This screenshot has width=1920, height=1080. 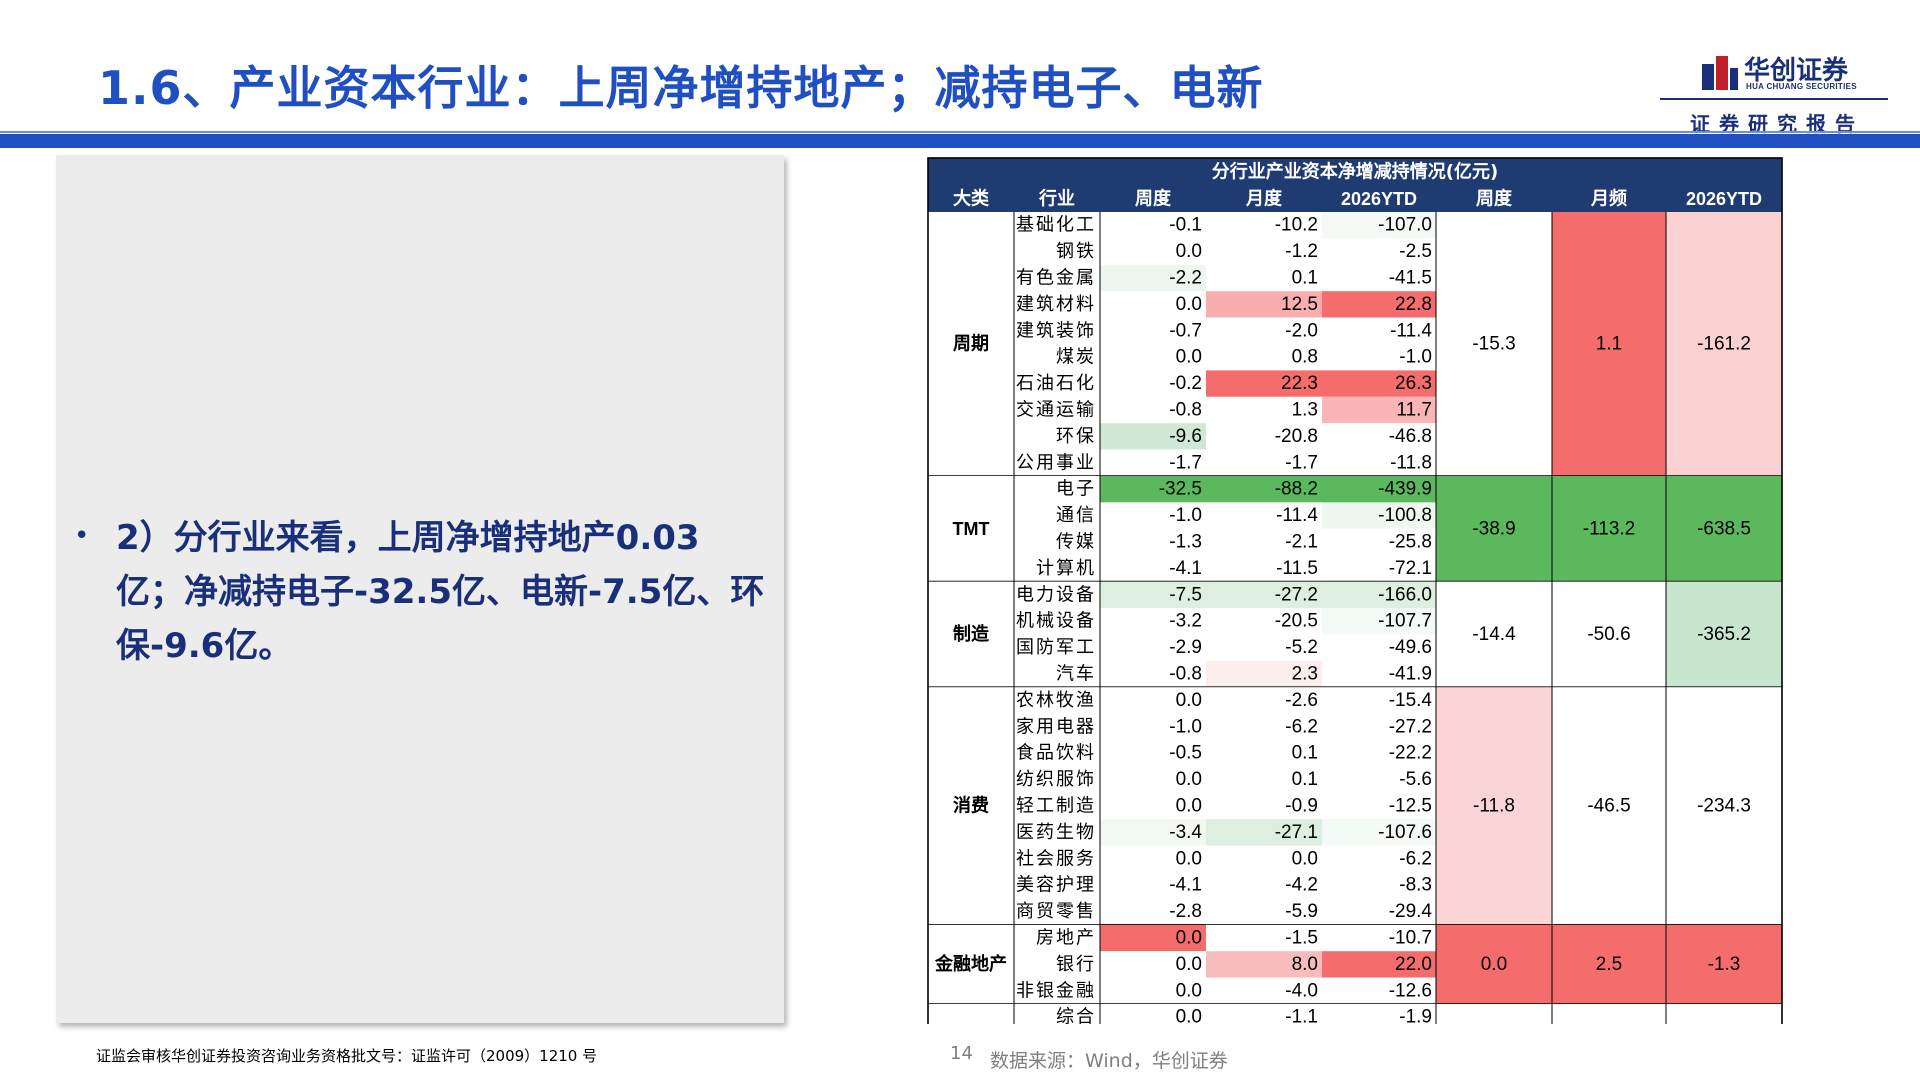 What do you see at coordinates (1056, 330) in the screenshot?
I see `industry-label: 建筑装饰` at bounding box center [1056, 330].